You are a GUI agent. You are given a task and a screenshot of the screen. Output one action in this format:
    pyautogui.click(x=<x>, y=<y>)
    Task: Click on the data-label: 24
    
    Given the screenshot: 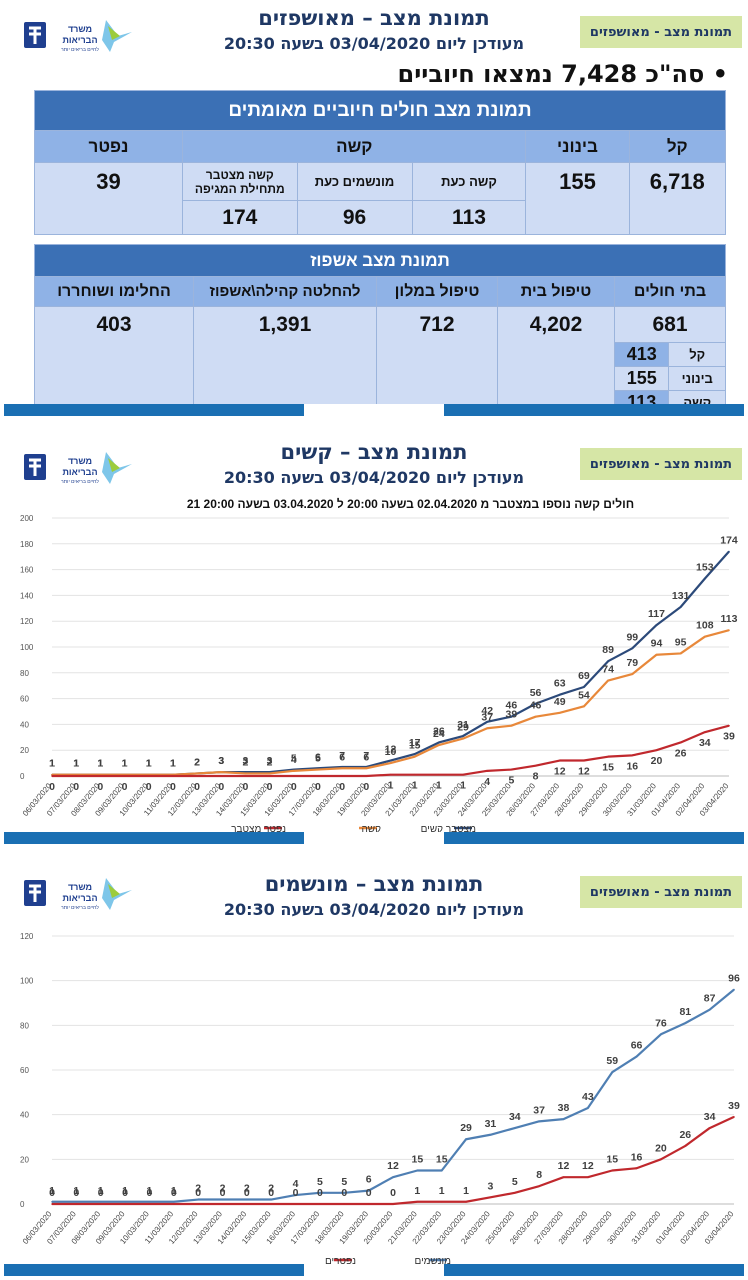 What is the action you would take?
    pyautogui.click(x=439, y=734)
    